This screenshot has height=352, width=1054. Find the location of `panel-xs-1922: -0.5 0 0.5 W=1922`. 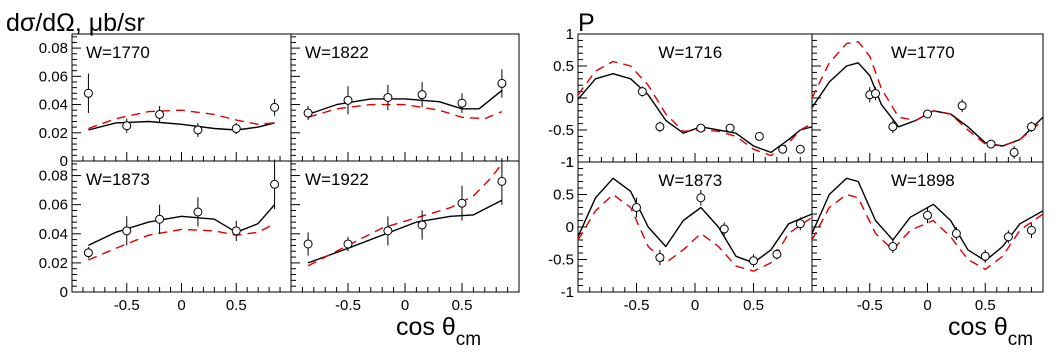

panel-xs-1922: -0.5 0 0.5 W=1922 is located at coordinates (405, 236).